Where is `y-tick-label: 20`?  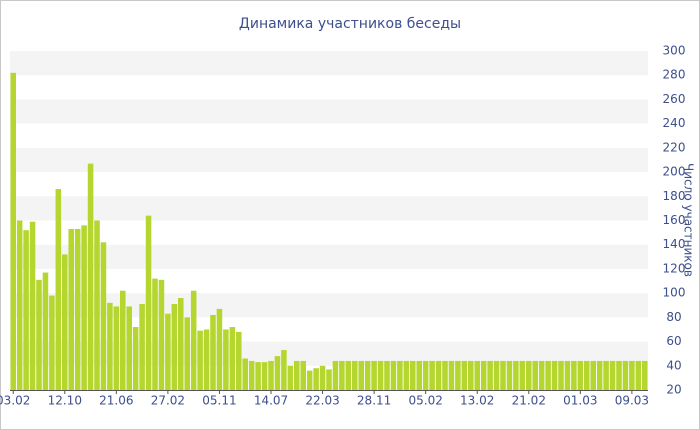 y-tick-label: 20 is located at coordinates (673, 390).